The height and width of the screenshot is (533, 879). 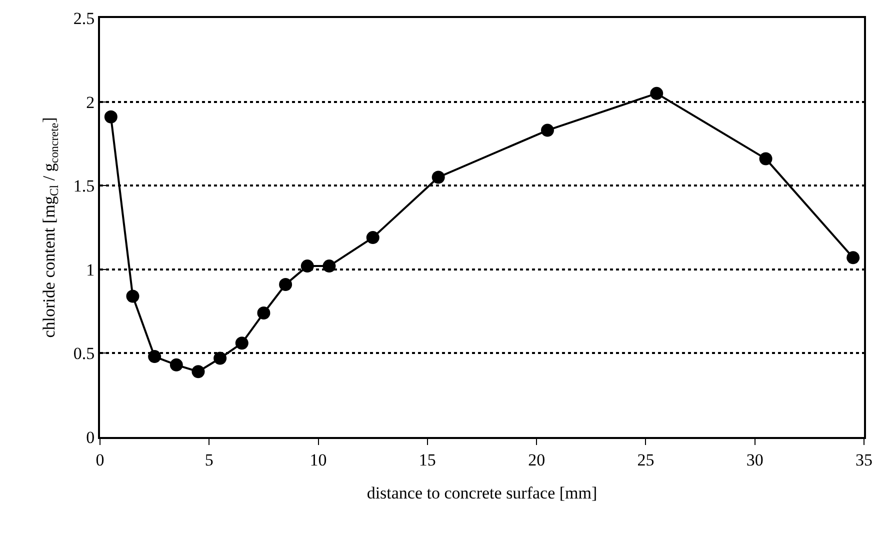 I want to click on y-tick-label: 0, so click(x=90, y=437).